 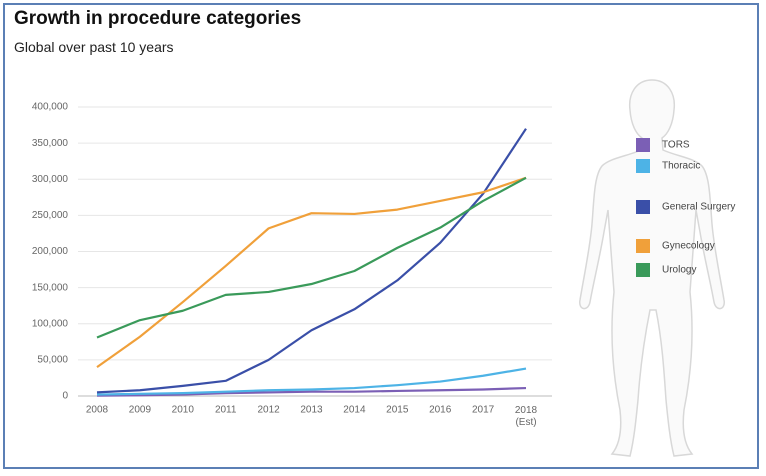 I want to click on legend-label: General Surgery, so click(x=698, y=207).